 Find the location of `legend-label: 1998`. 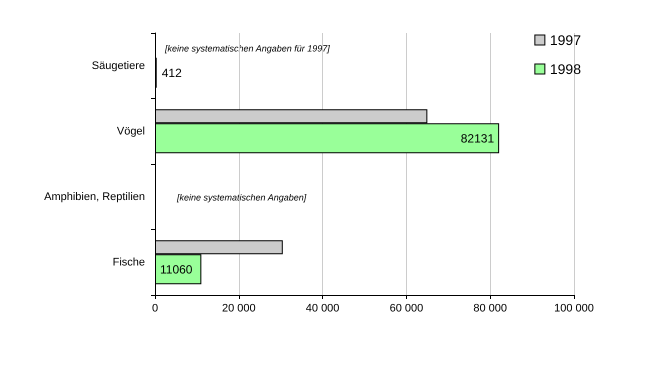

legend-label: 1998 is located at coordinates (566, 69).